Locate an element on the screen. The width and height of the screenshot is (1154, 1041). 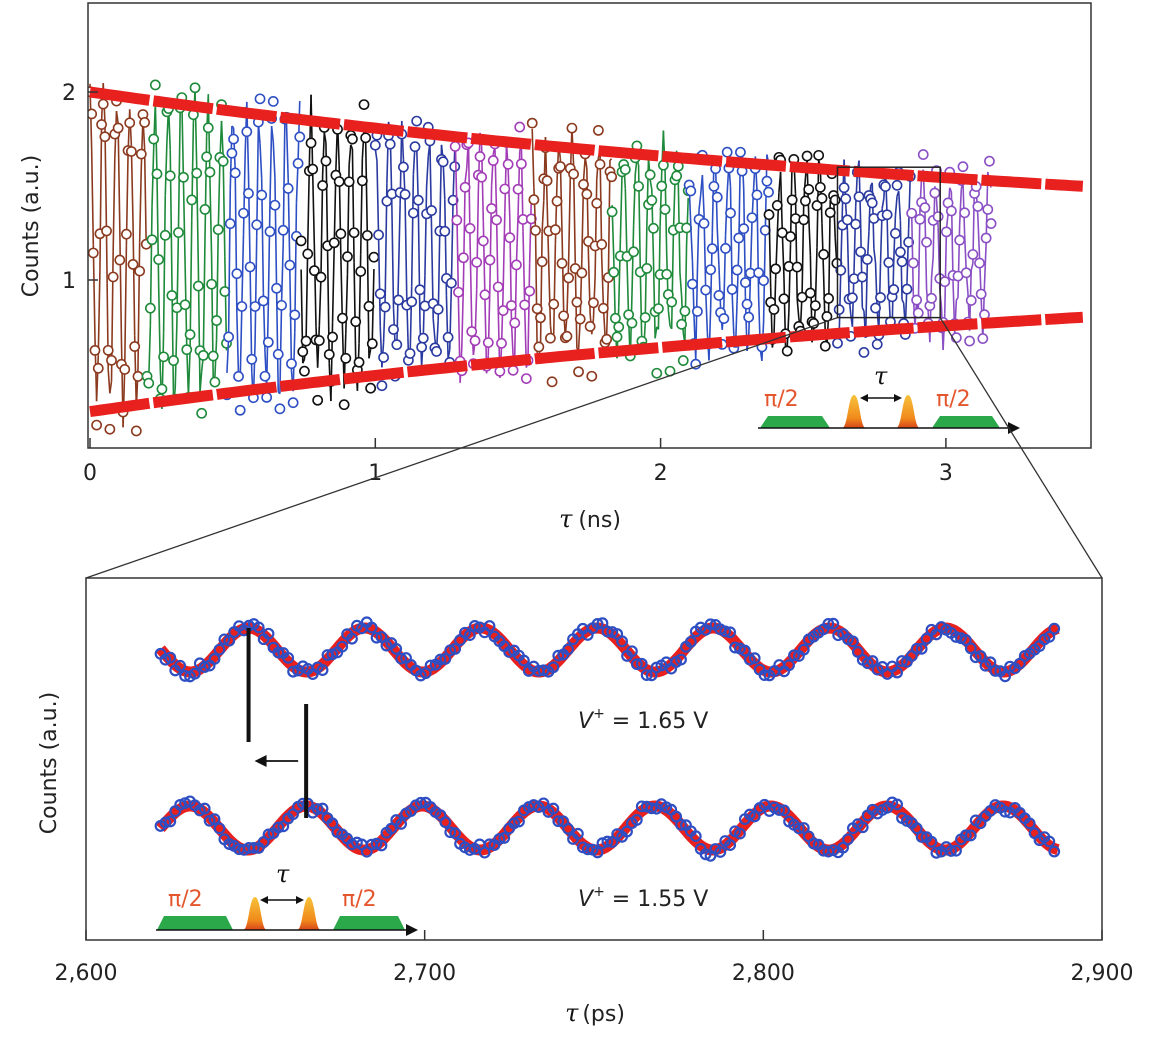
top-xlabel-symbol: τ is located at coordinates (566, 519).